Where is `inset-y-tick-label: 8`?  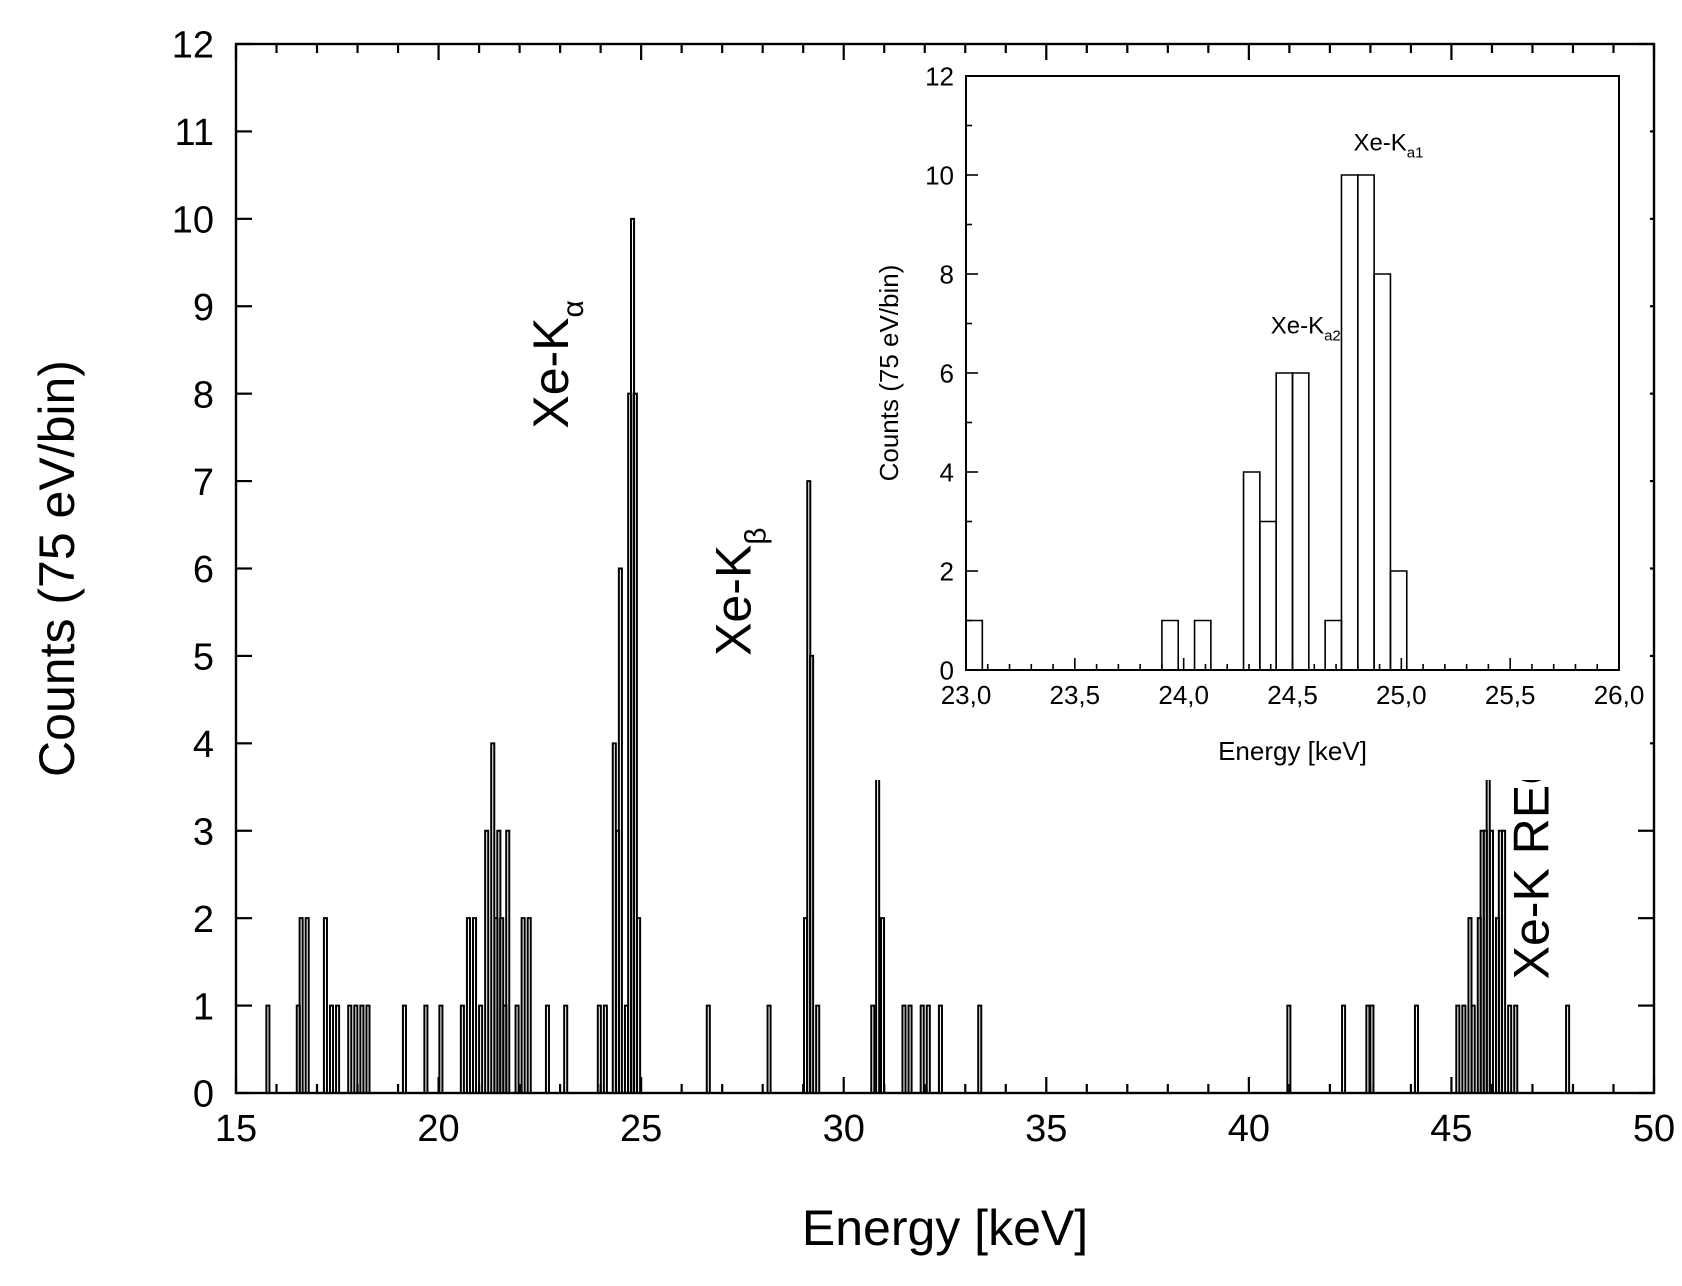 inset-y-tick-label: 8 is located at coordinates (947, 274).